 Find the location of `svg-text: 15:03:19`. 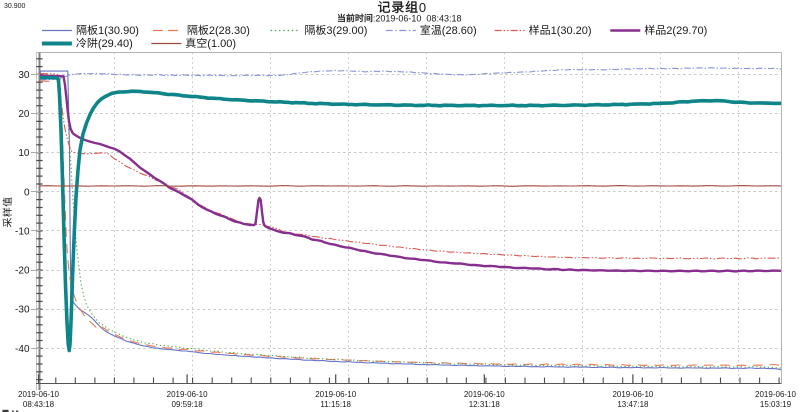

svg-text: 15:03:19 is located at coordinates (776, 404).